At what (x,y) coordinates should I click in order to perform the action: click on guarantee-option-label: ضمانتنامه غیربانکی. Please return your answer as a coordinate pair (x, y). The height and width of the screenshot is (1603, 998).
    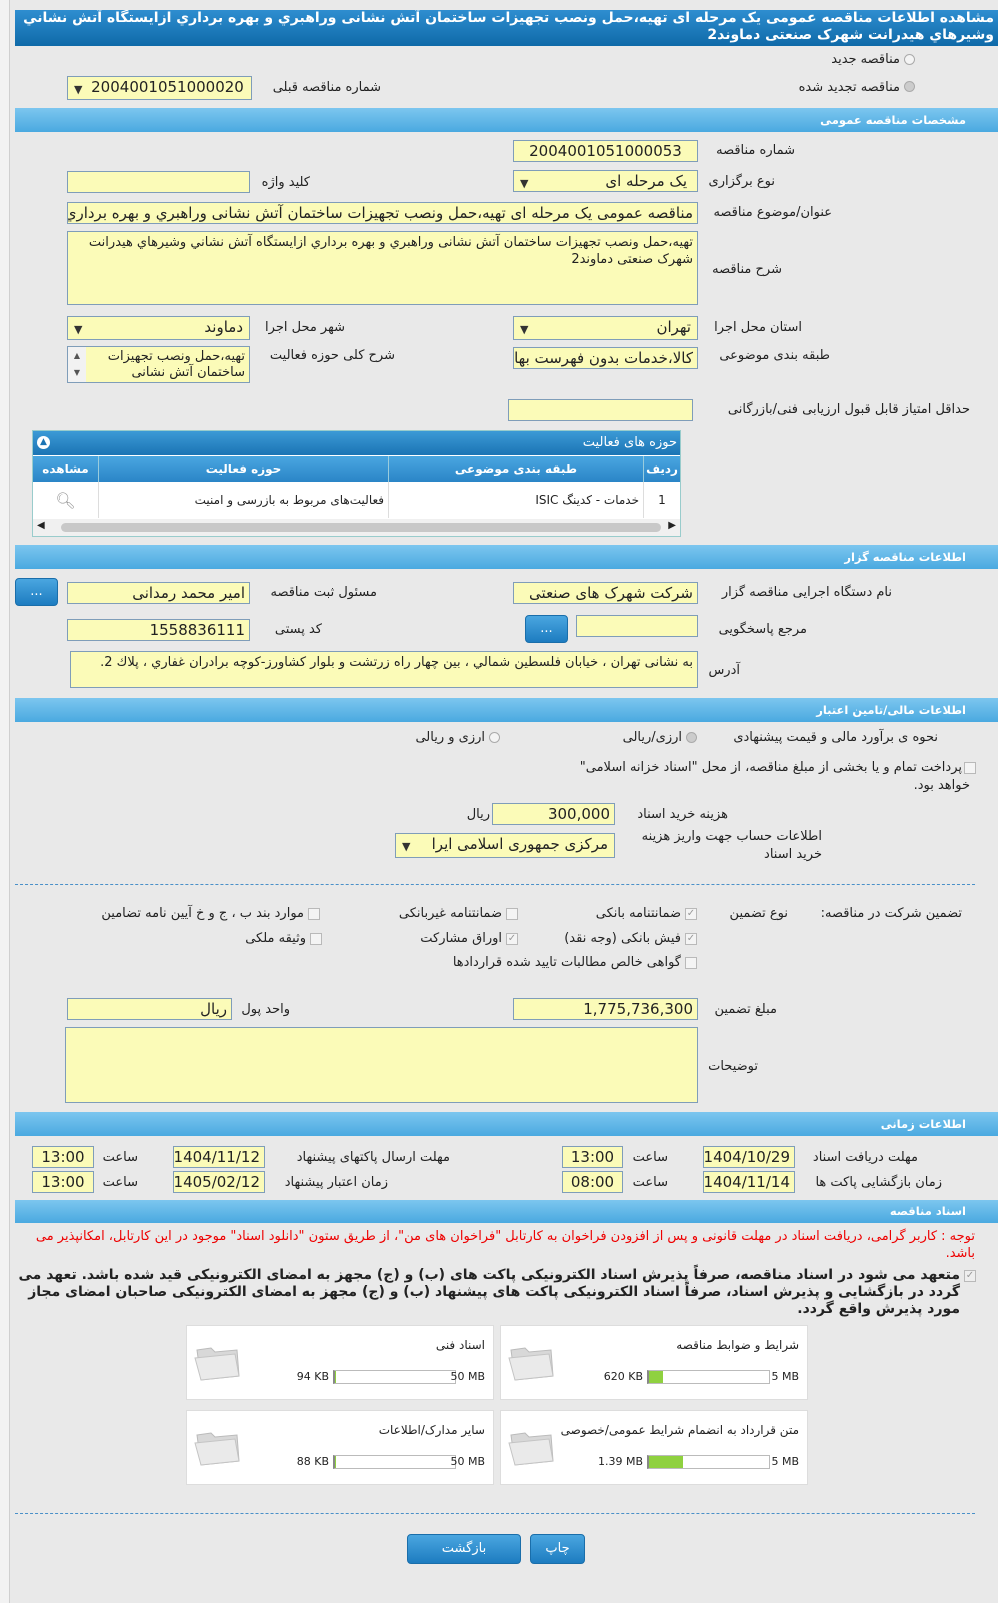
    Looking at the image, I should click on (450, 913).